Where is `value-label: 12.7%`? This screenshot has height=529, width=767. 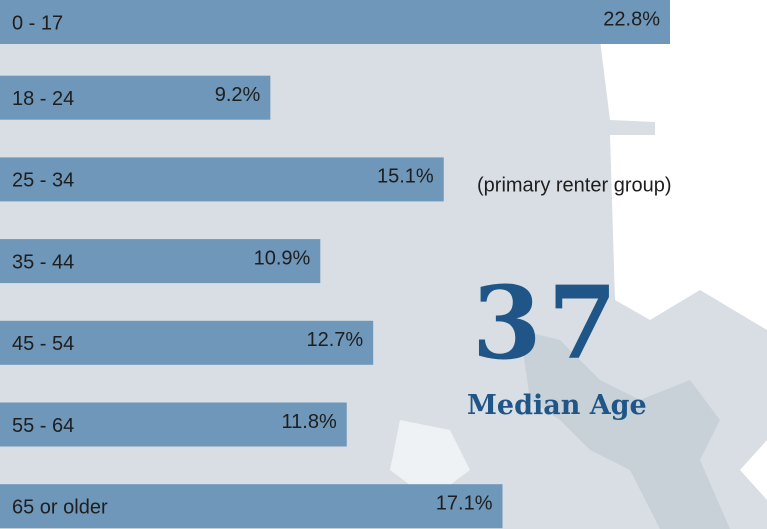 value-label: 12.7% is located at coordinates (334, 340).